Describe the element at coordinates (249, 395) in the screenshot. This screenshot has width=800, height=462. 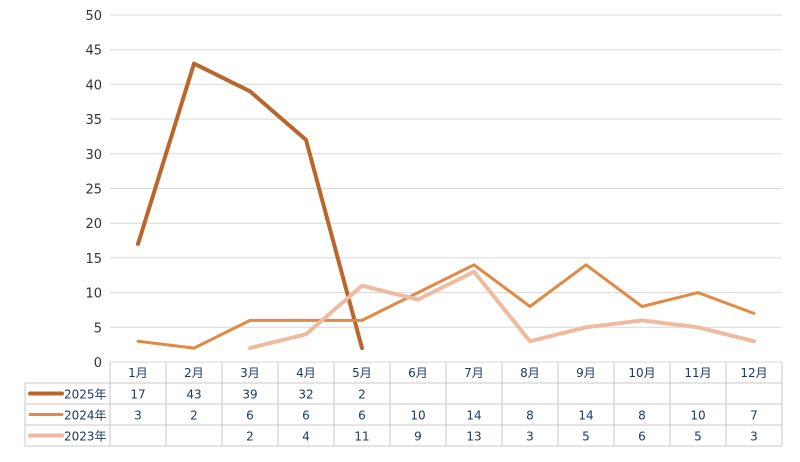
I see `data-label: 39` at that location.